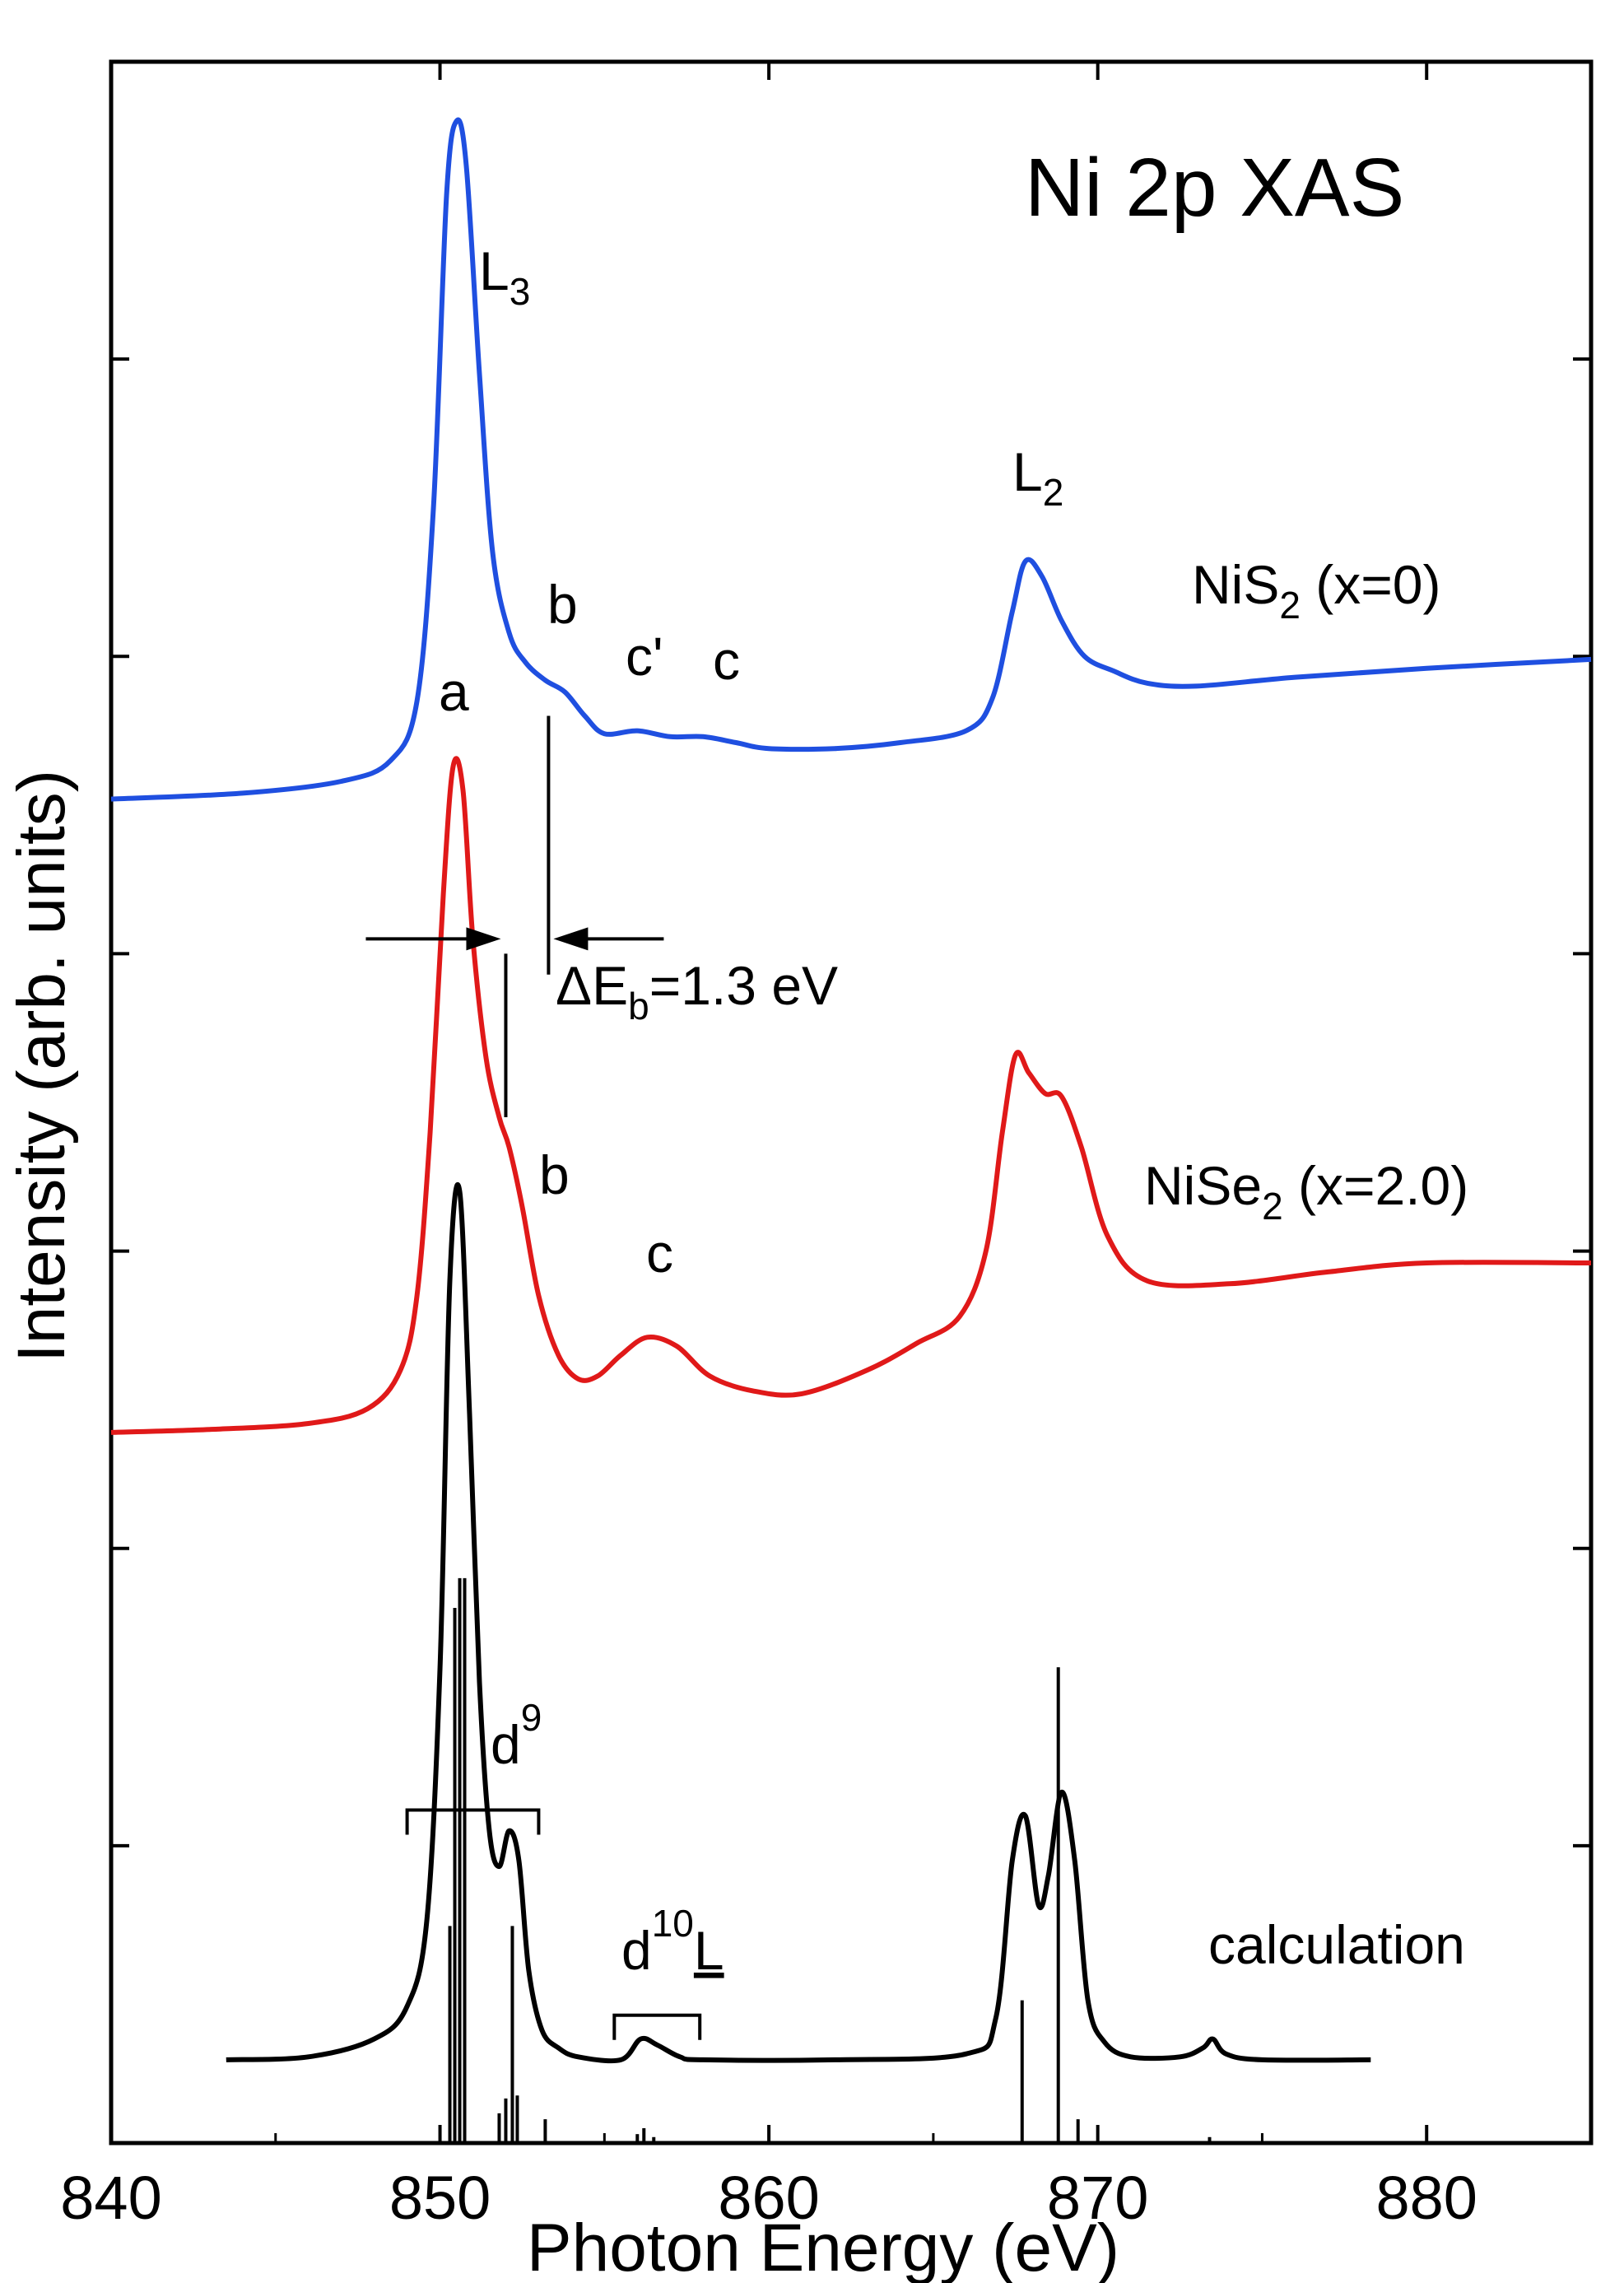 This screenshot has width=1624, height=2283. I want to click on delta-e-label: ΔEb=1.3 eV, so click(697, 991).